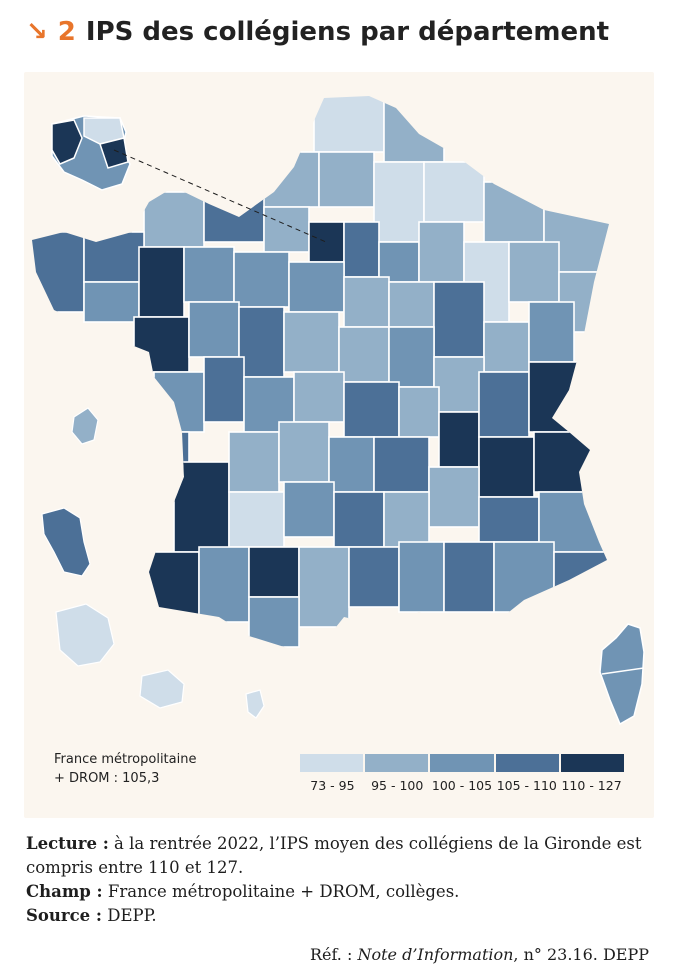 The height and width of the screenshot is (980, 677). What do you see at coordinates (332, 785) in the screenshot?
I see `legend-label: 73 - 95` at bounding box center [332, 785].